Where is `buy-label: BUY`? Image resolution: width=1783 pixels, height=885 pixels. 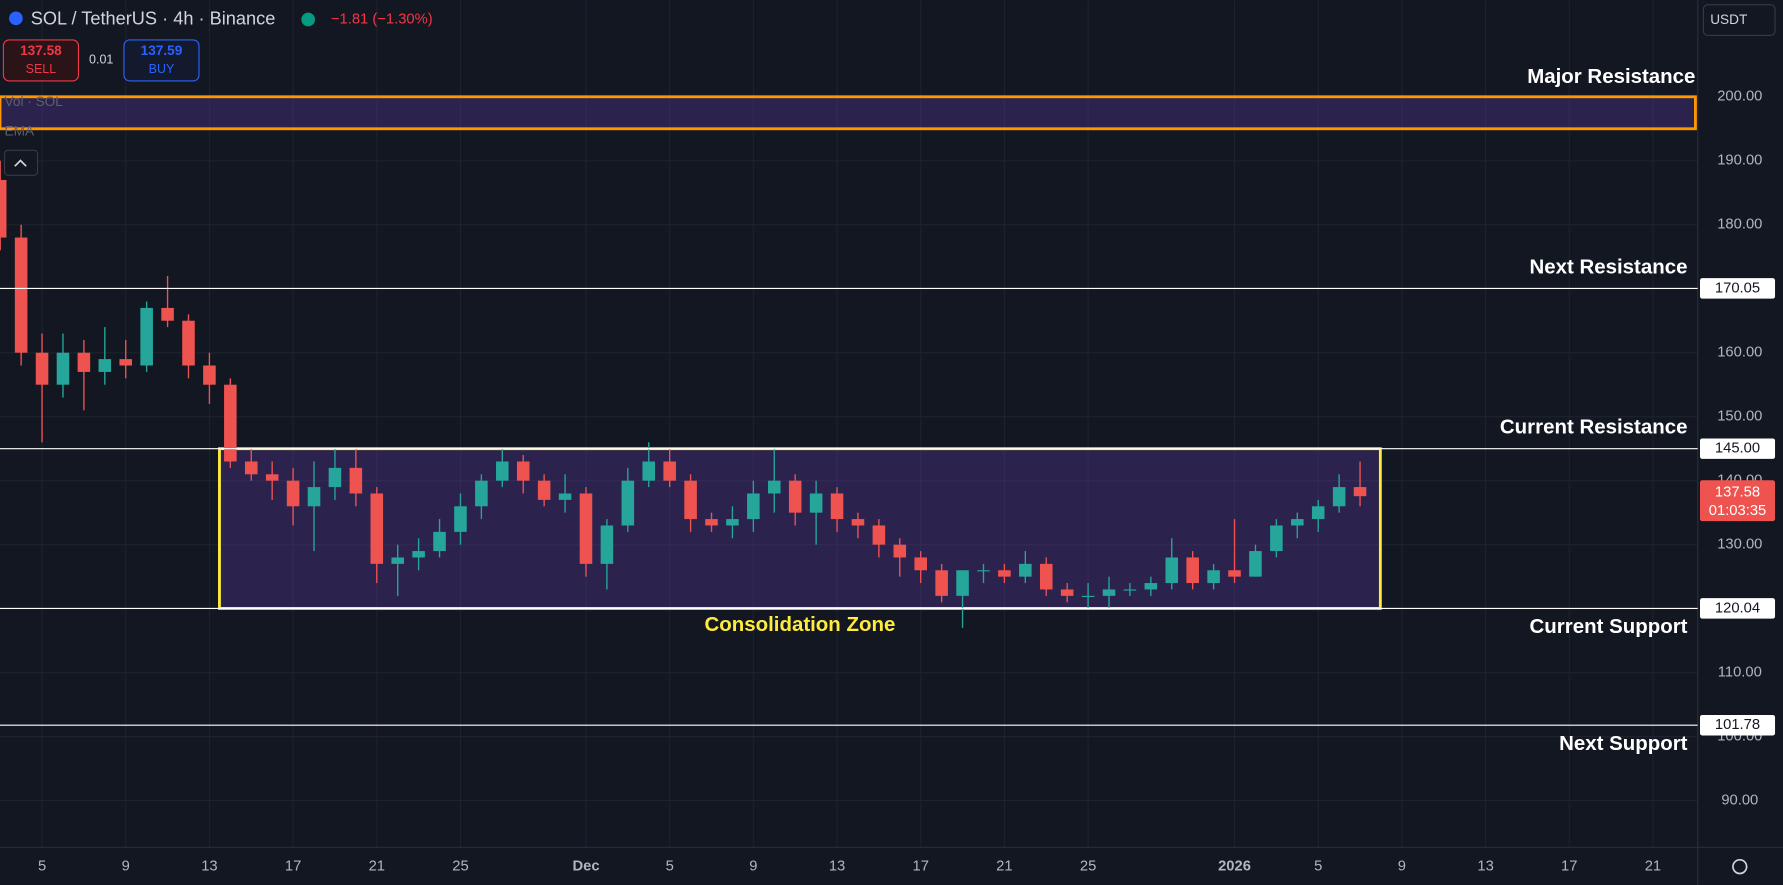
buy-label: BUY is located at coordinates (162, 69).